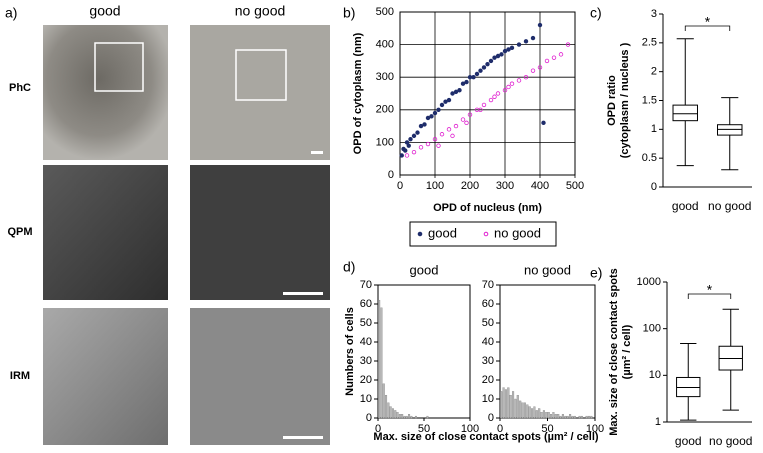  I want to click on y-tick-label: 40, so click(366, 342).